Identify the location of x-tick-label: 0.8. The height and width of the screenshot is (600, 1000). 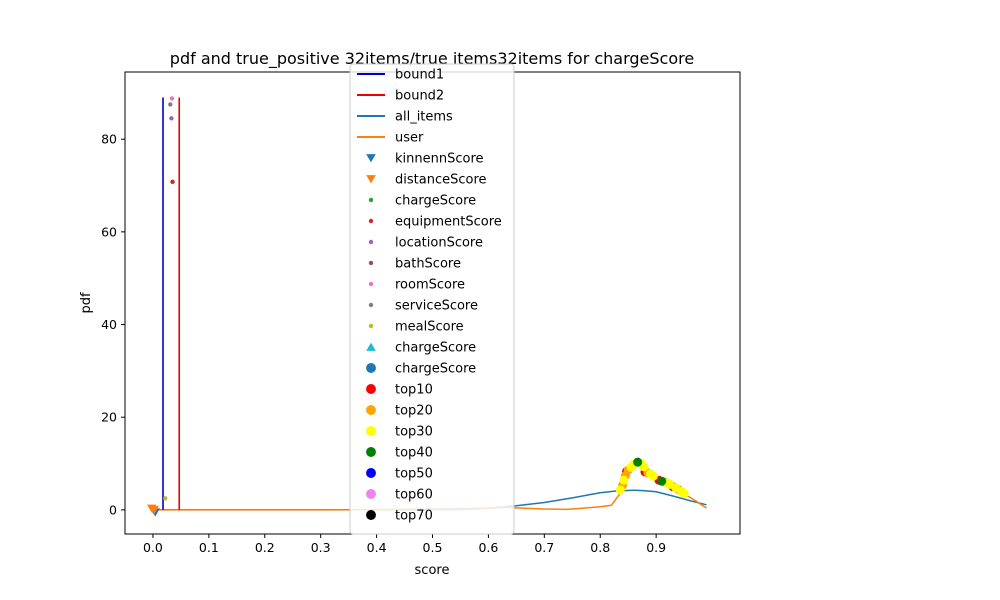
(600, 547).